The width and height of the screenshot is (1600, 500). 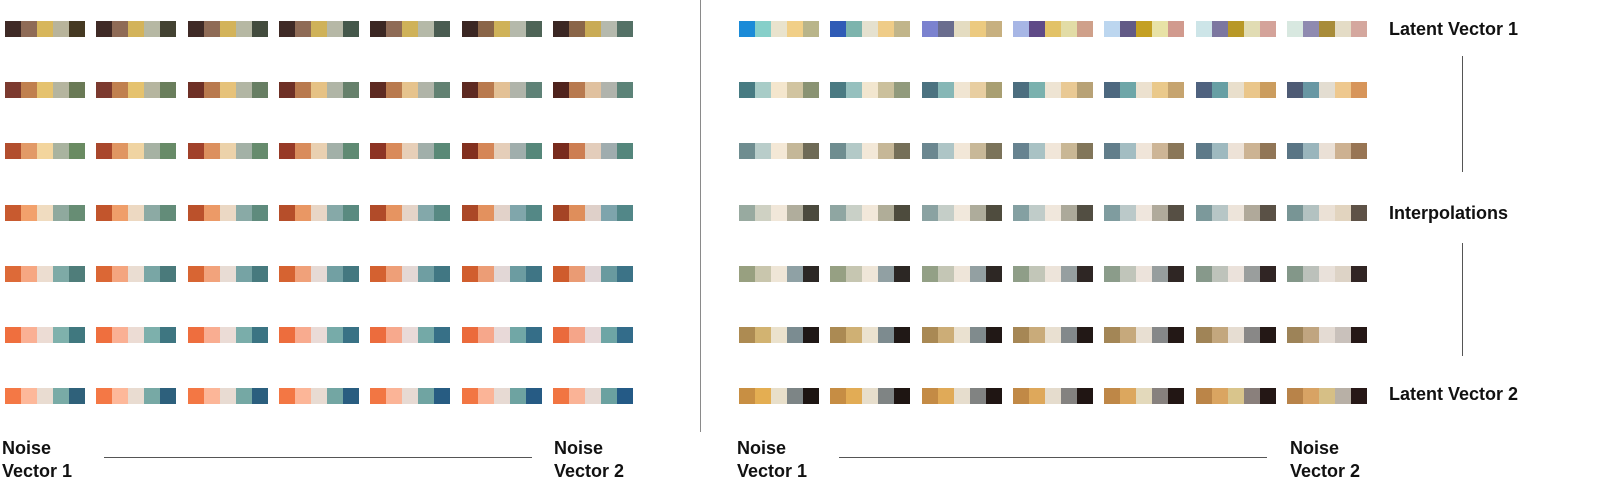 I want to click on latent-axis-lower-line, so click(x=1462, y=299).